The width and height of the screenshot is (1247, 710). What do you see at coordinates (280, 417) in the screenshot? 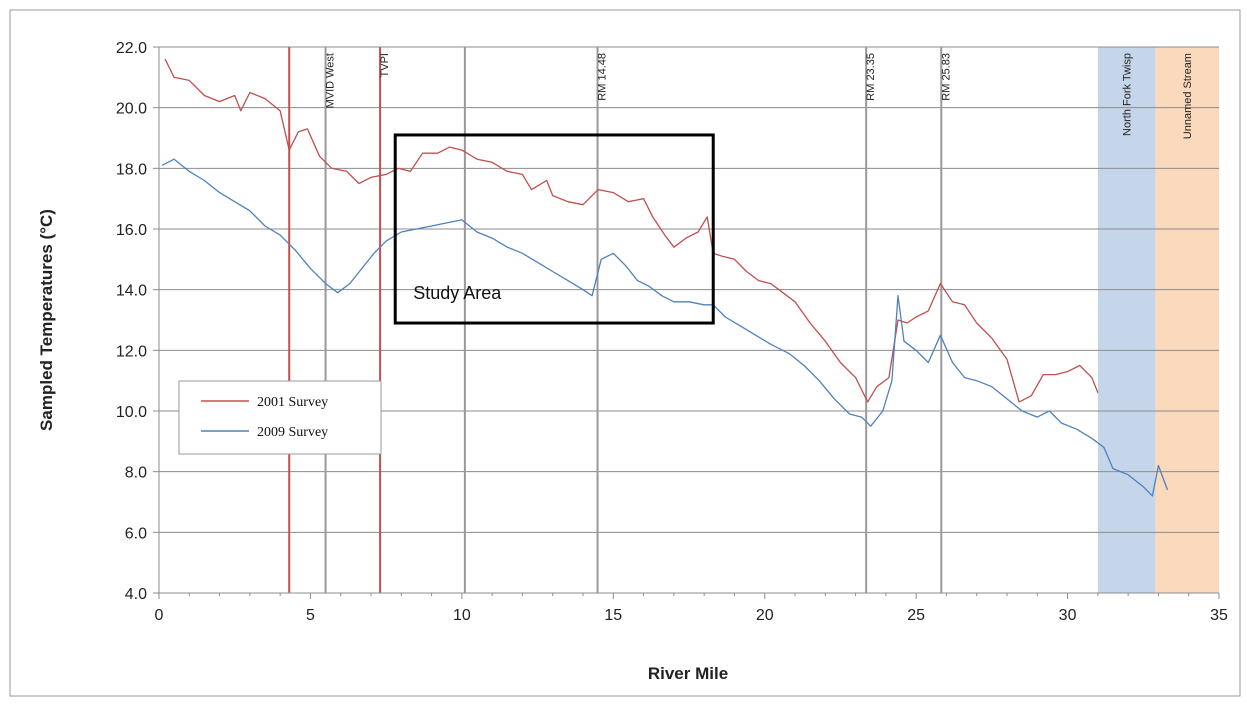
I see `legend-box` at bounding box center [280, 417].